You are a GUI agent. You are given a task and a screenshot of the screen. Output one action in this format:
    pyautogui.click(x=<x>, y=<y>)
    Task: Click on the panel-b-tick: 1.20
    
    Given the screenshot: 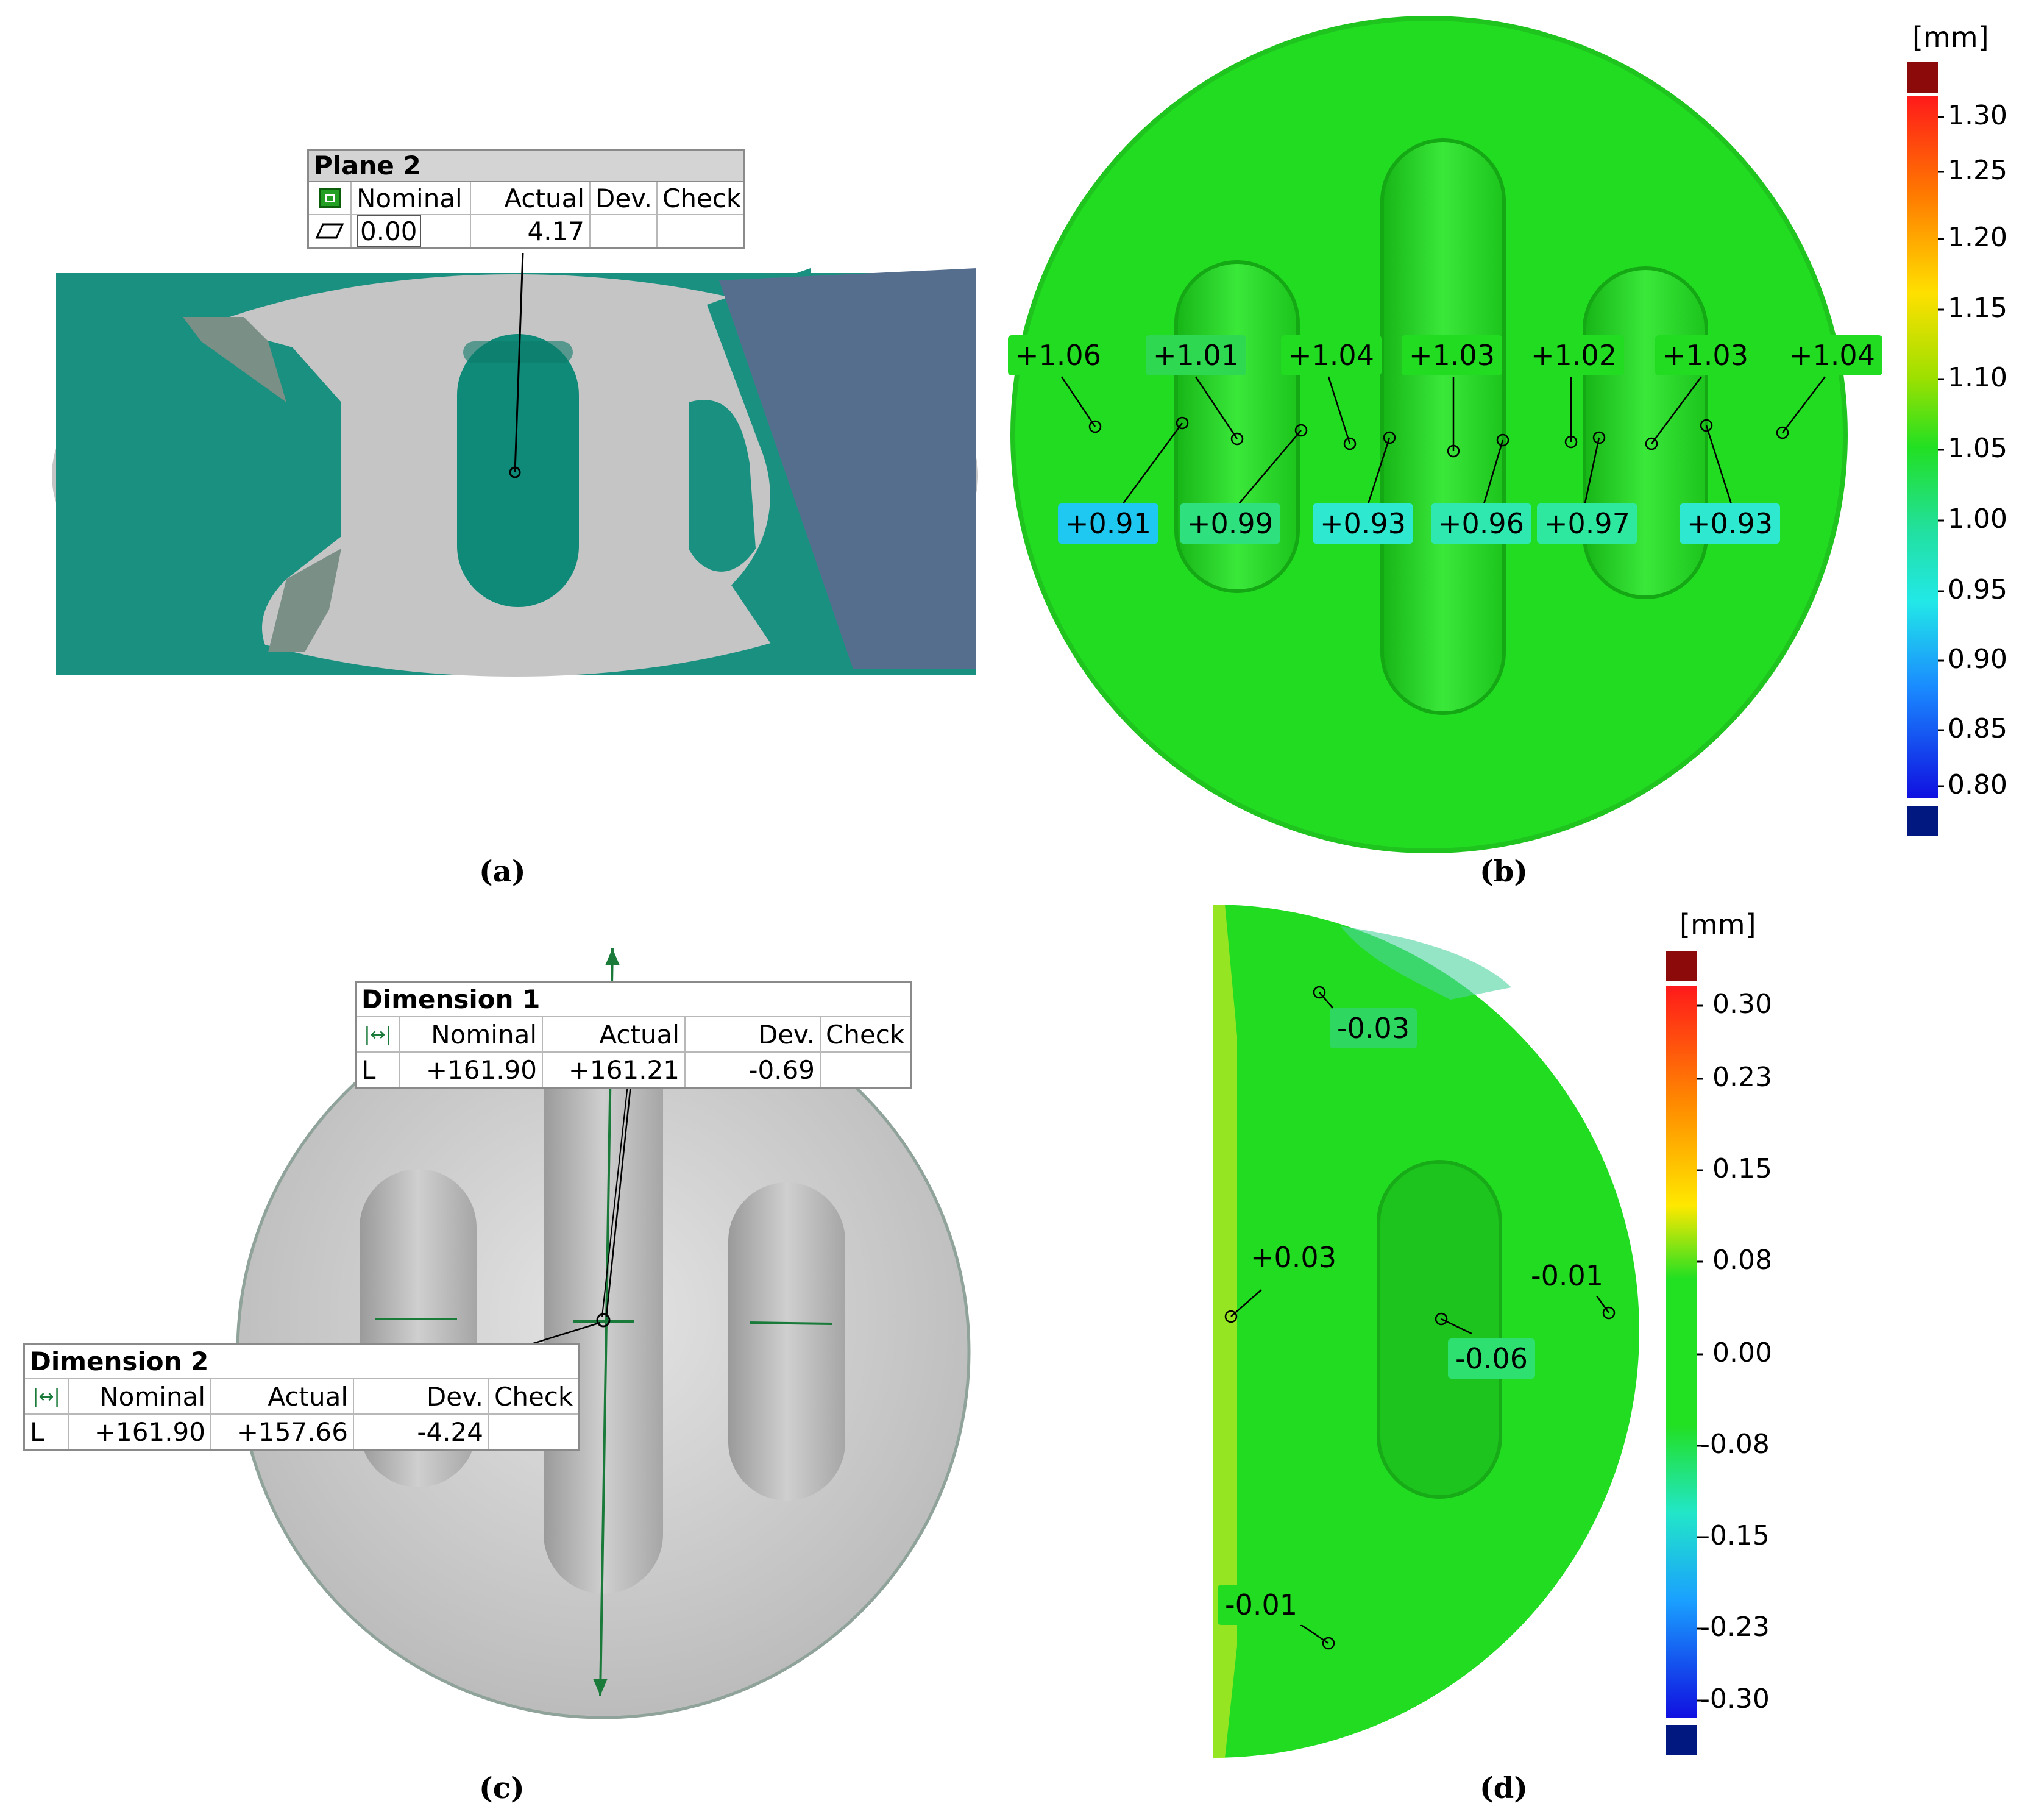 What is the action you would take?
    pyautogui.click(x=1977, y=237)
    